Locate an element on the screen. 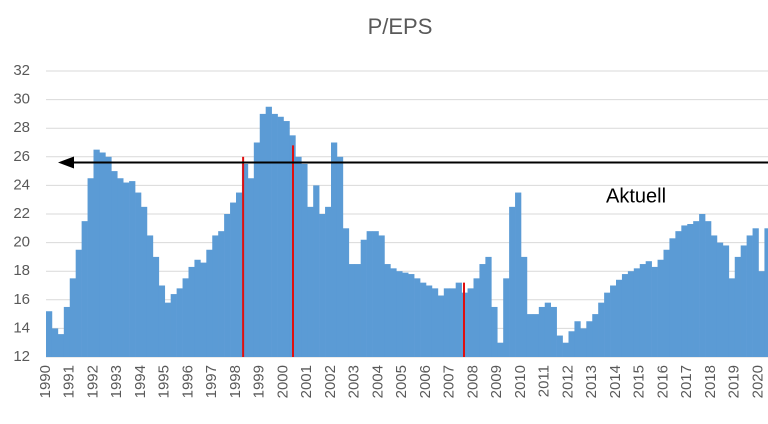  y-tick-label: 24 is located at coordinates (21, 184).